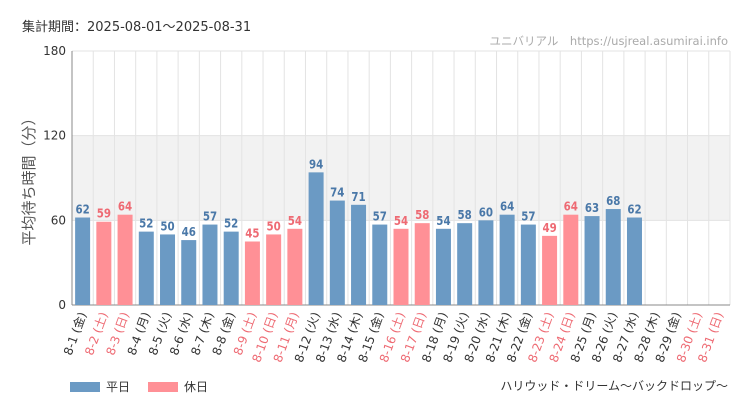  Describe the element at coordinates (189, 231) in the screenshot. I see `bar-value-label: 46` at that location.